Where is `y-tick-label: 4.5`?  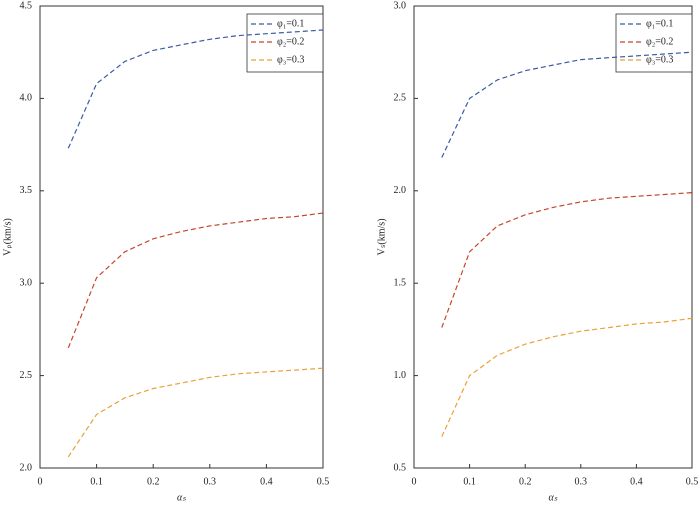
y-tick-label: 4.5 is located at coordinates (26, 5).